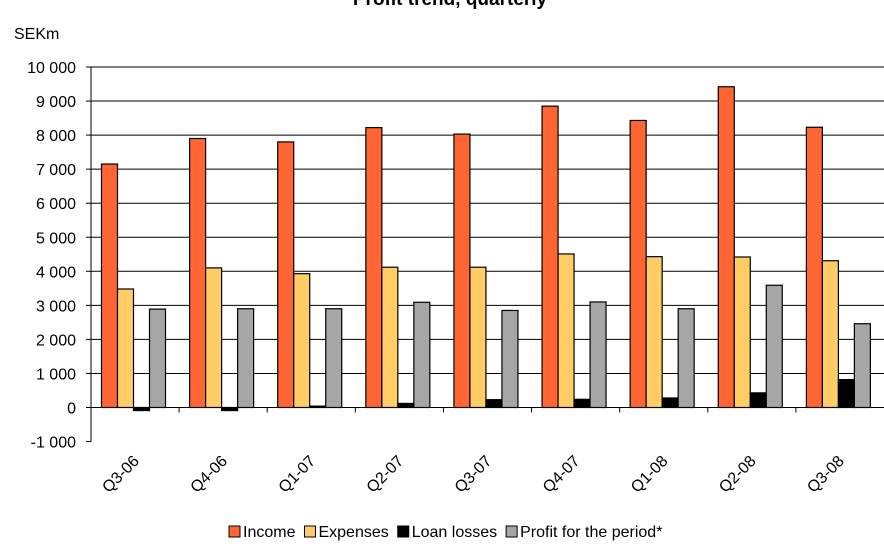 Image resolution: width=884 pixels, height=552 pixels. I want to click on legend-label: Expenses, so click(353, 532).